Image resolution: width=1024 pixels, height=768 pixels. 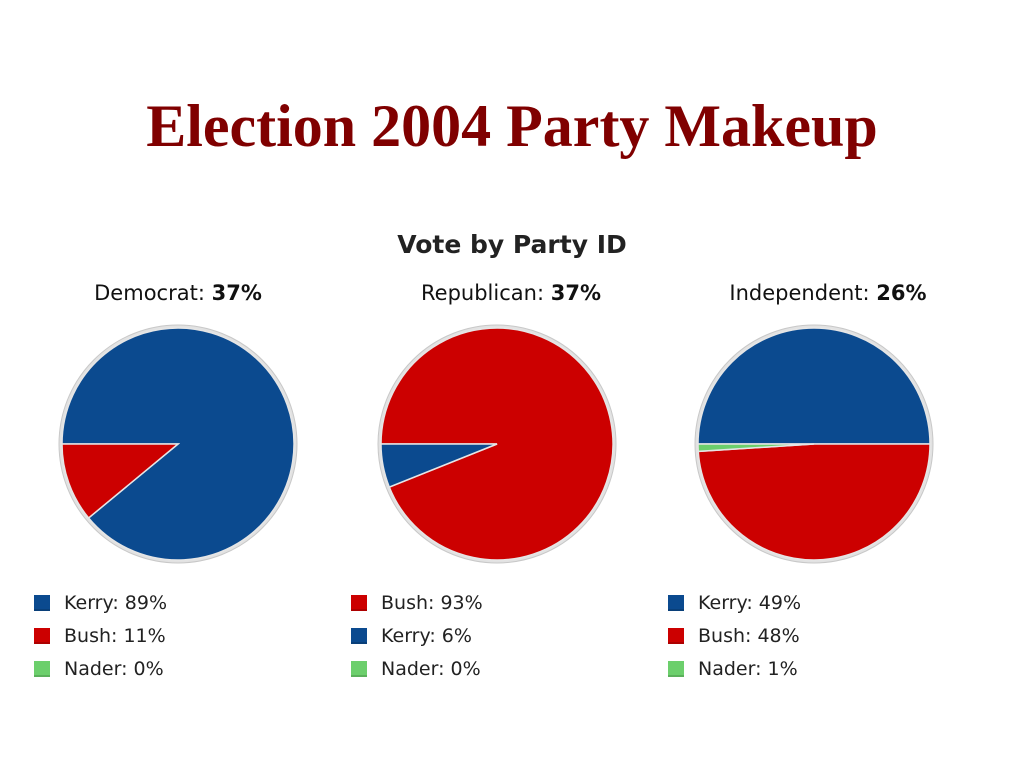 What do you see at coordinates (799, 293) in the screenshot?
I see `pie-group-label: Independent:` at bounding box center [799, 293].